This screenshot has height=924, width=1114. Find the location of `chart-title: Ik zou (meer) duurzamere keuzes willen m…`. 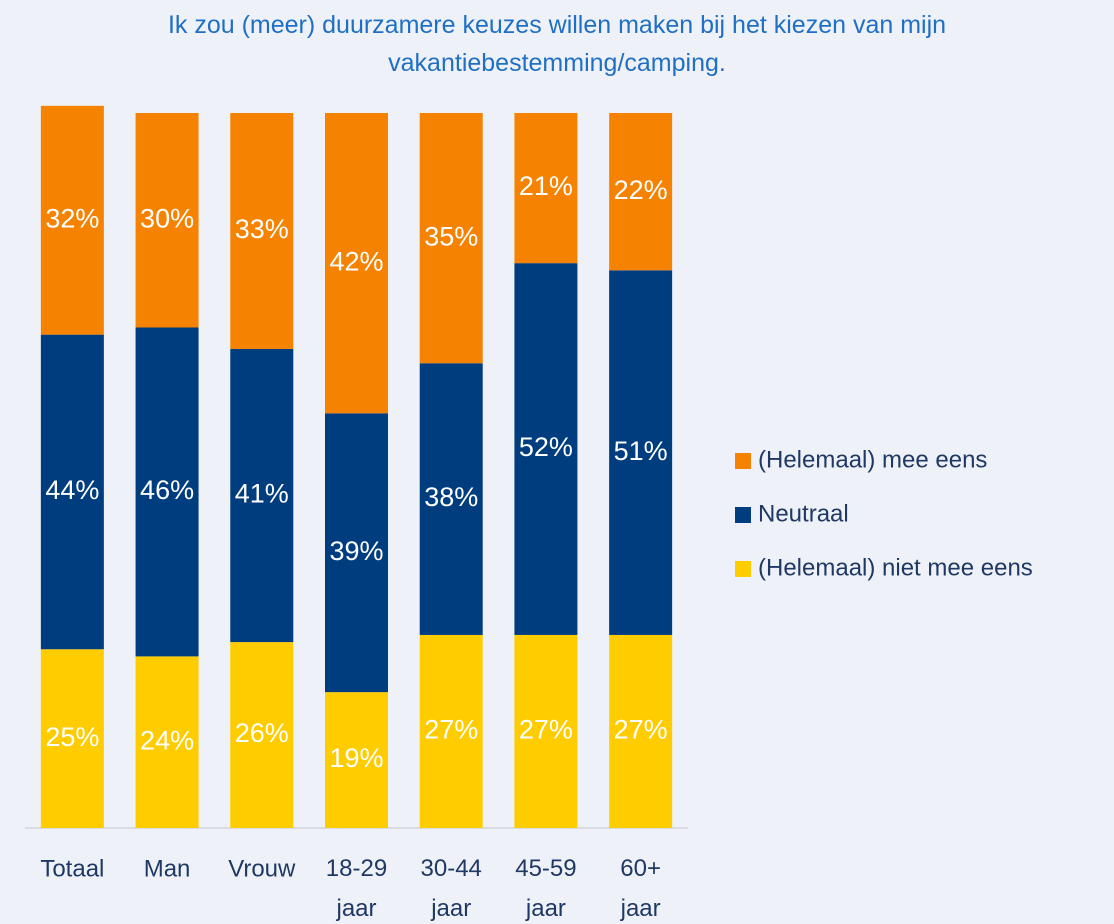

chart-title: Ik zou (meer) duurzamere keuzes willen m… is located at coordinates (557, 44).